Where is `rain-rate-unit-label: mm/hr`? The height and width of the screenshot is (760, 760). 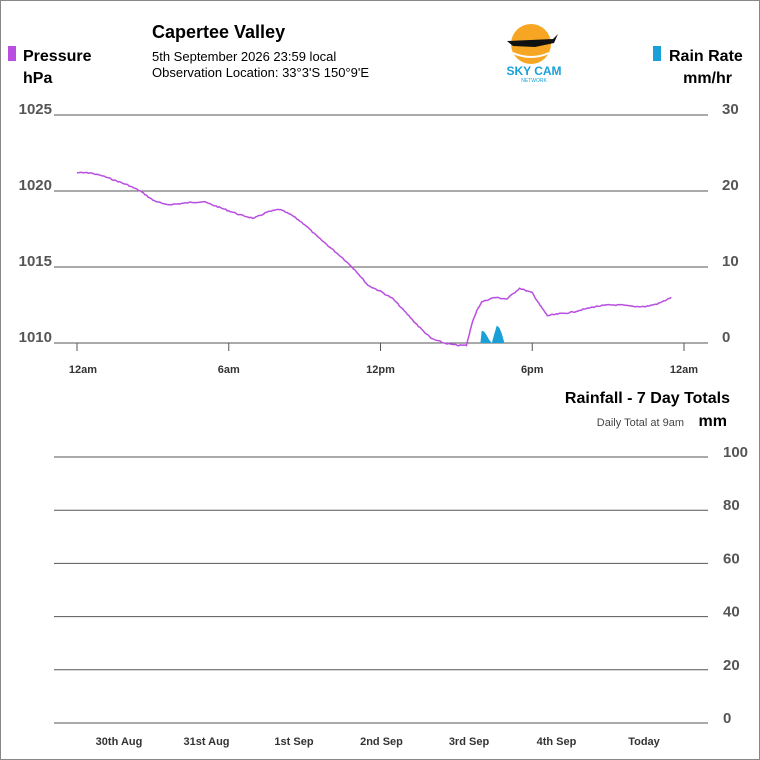
rain-rate-unit-label: mm/hr is located at coordinates (707, 78).